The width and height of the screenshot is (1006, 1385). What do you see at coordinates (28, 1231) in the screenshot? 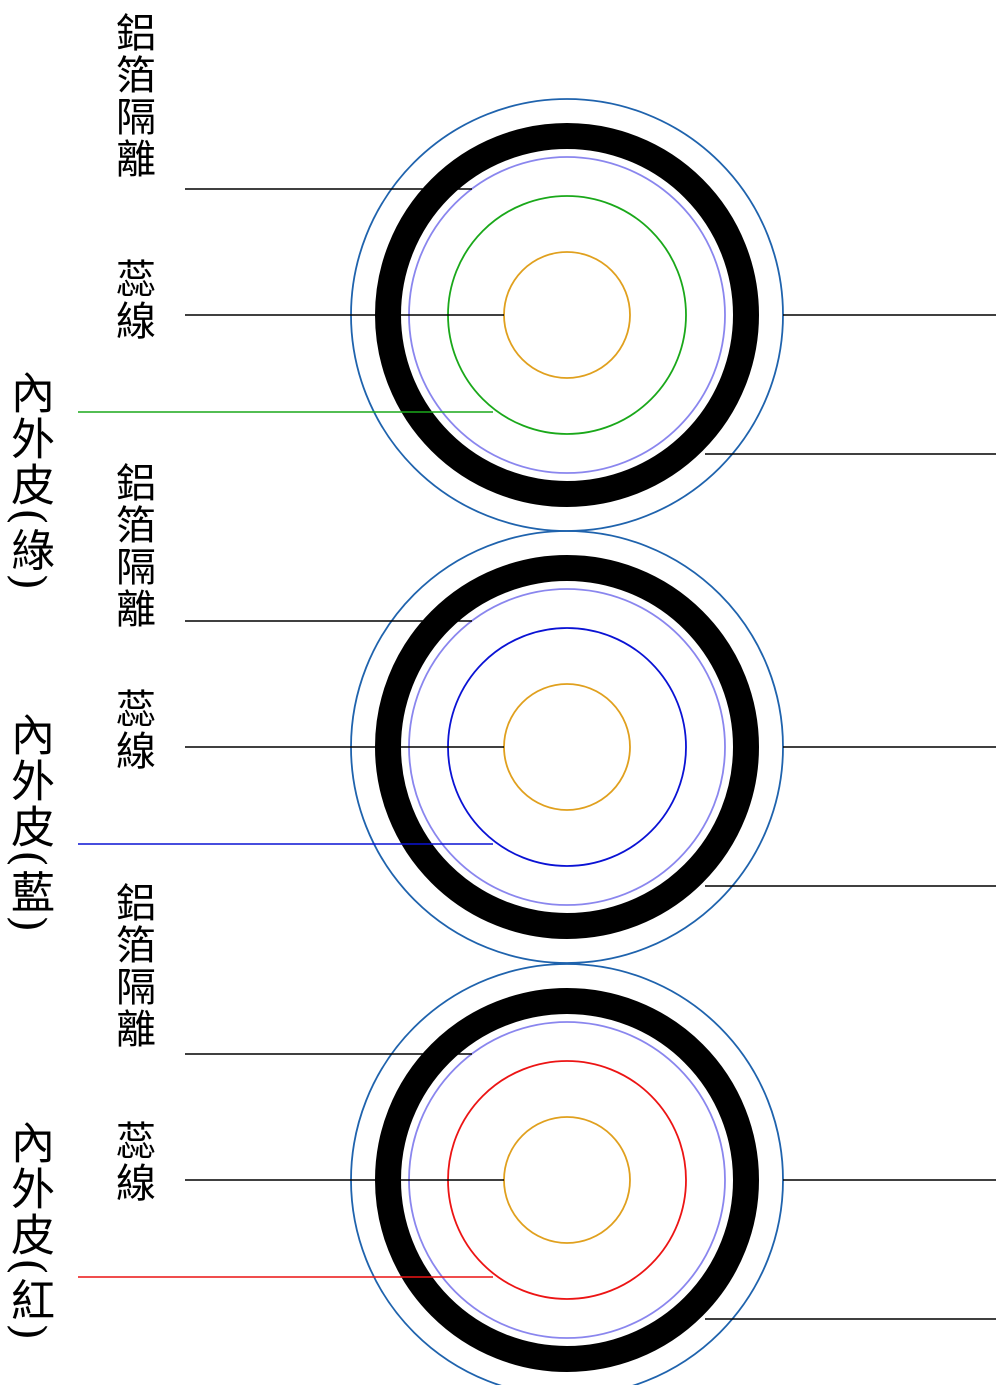
I see `cable-3-jacket-label: 內外皮(紅)` at bounding box center [28, 1231].